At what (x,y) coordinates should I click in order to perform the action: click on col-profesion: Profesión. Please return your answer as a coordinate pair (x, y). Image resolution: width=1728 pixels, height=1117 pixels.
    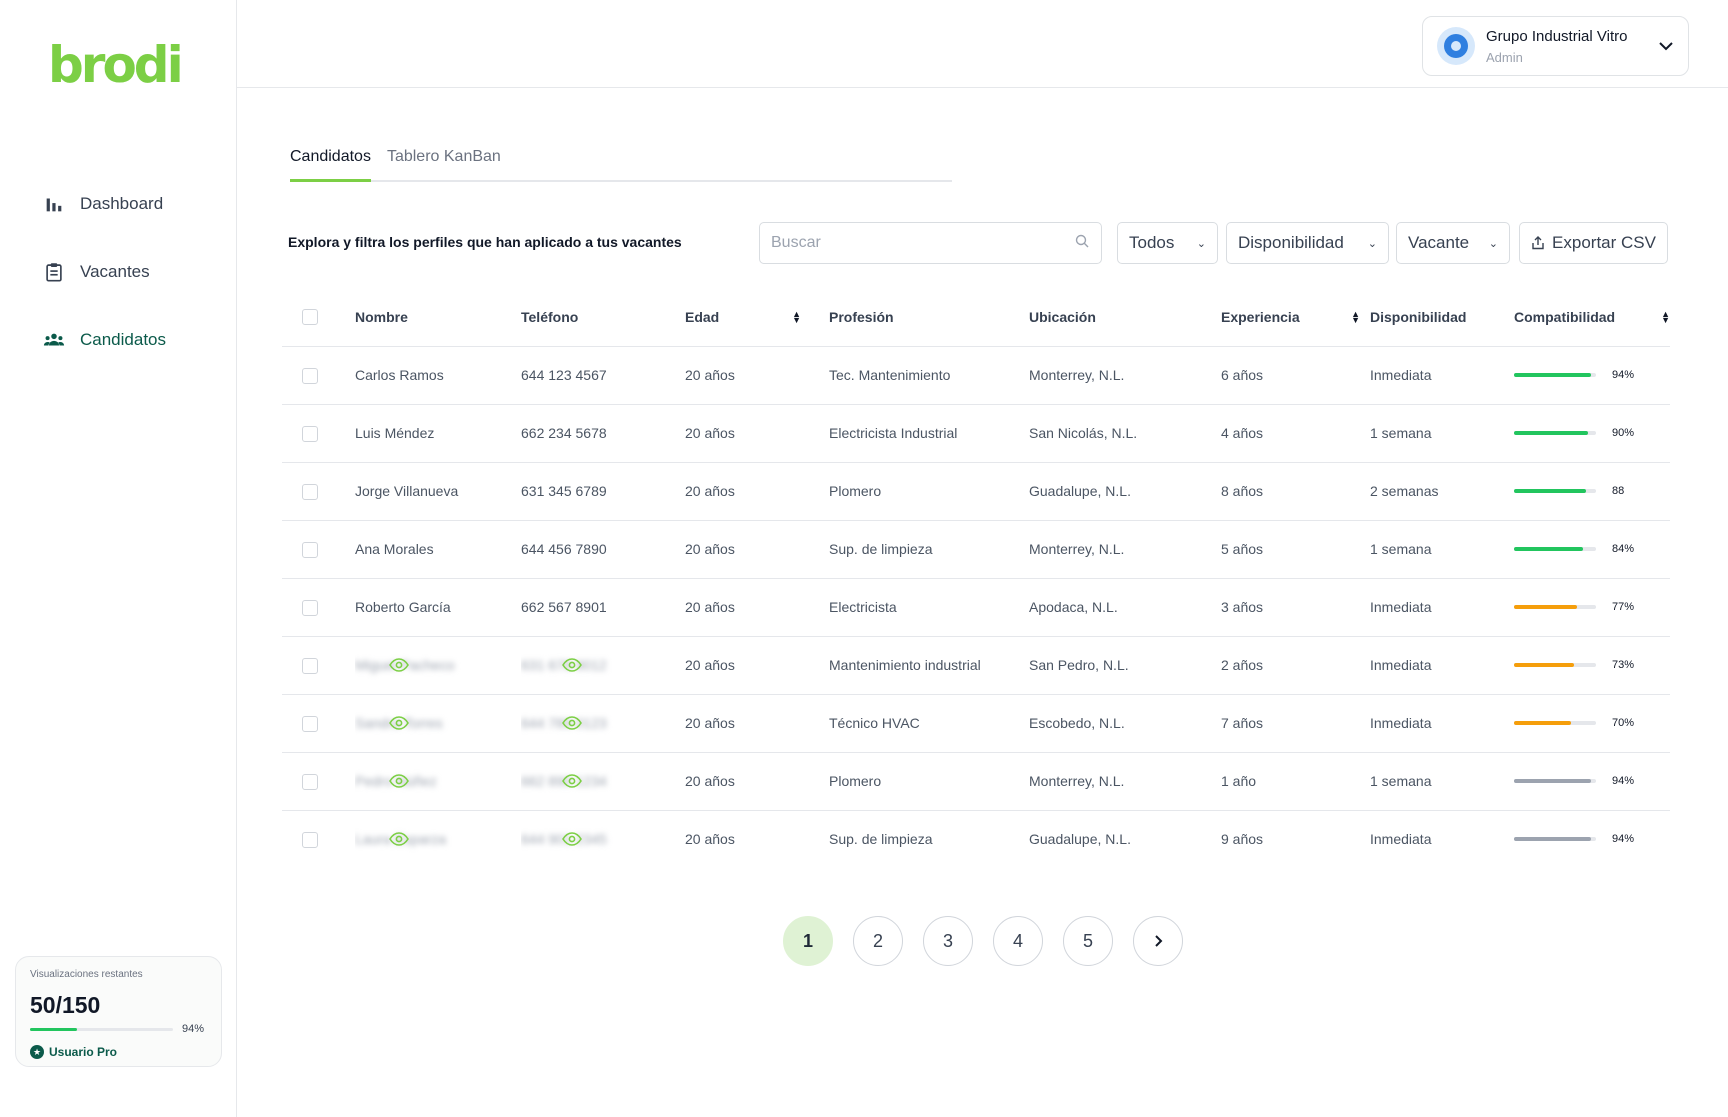
    Looking at the image, I should click on (929, 317).